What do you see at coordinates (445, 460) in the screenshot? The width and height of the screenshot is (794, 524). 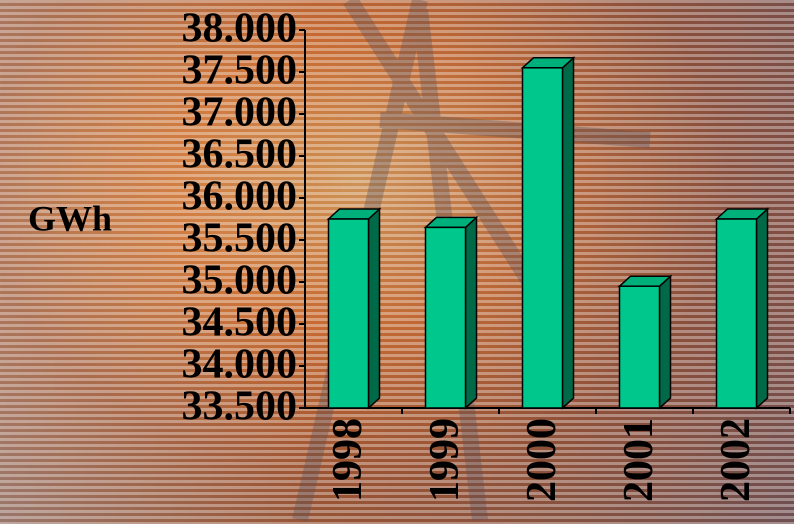 I see `x-tick-label: 1999` at bounding box center [445, 460].